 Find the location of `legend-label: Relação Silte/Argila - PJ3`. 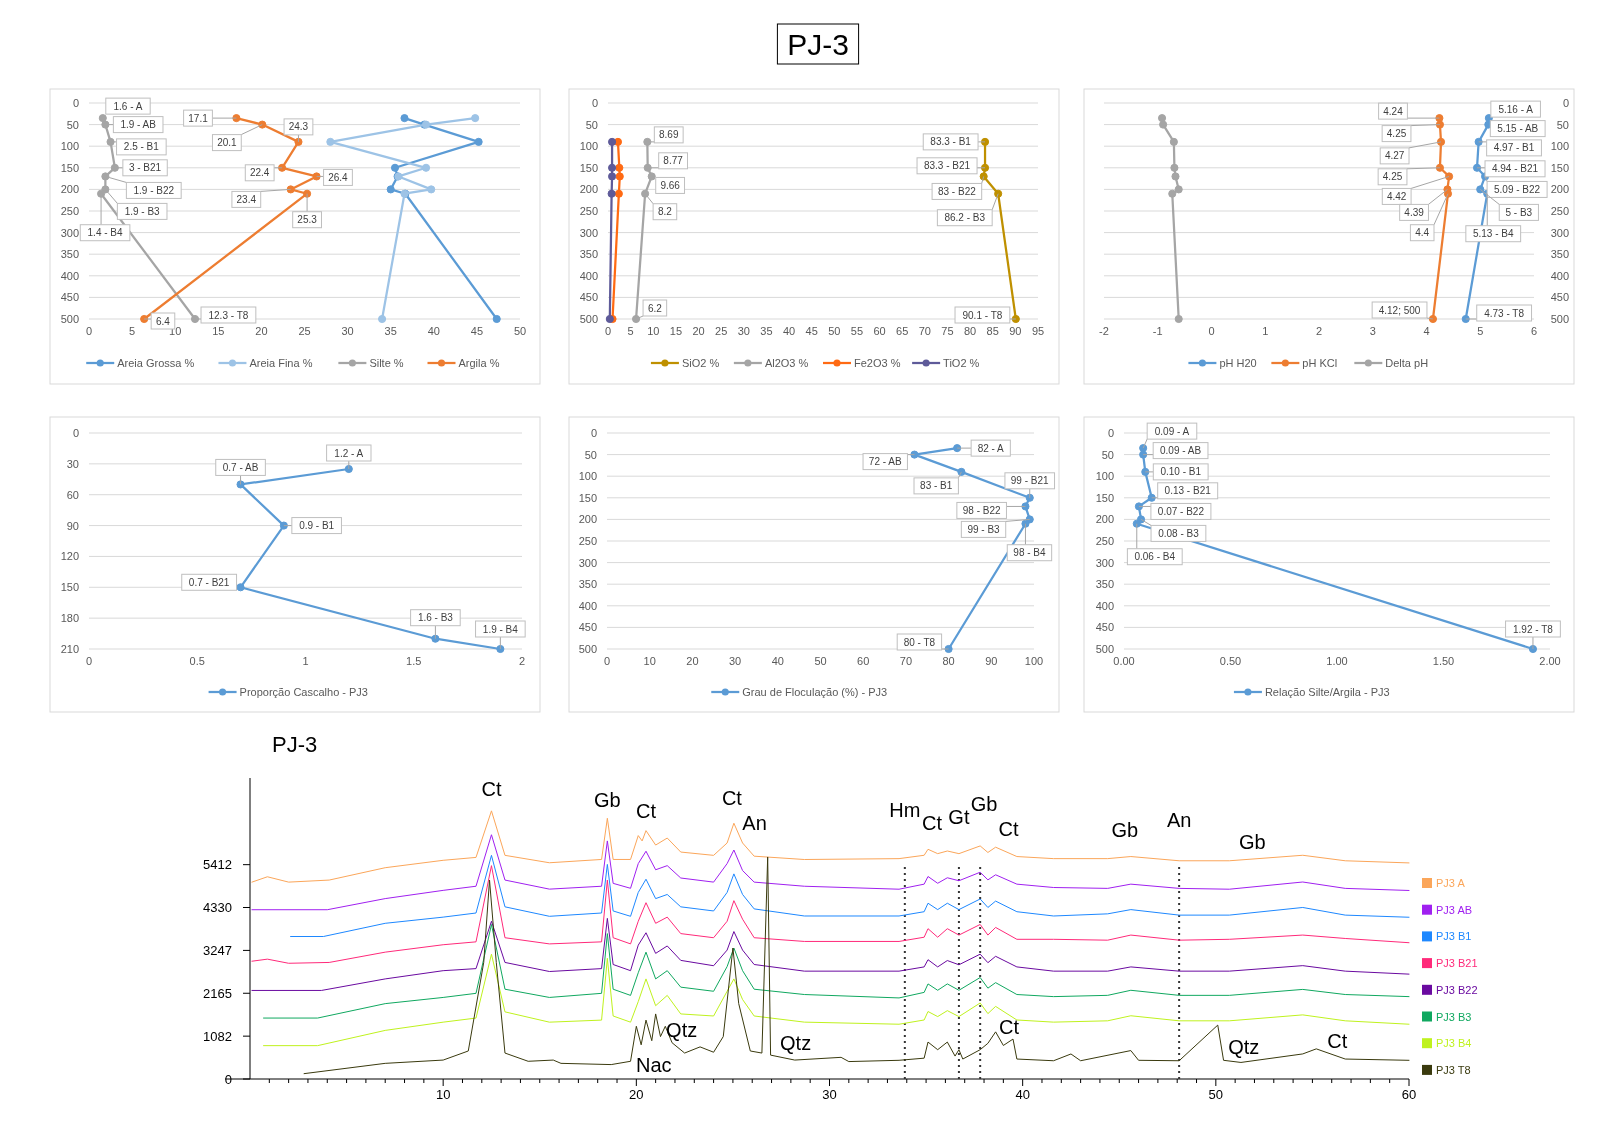

legend-label: Relação Silte/Argila - PJ3 is located at coordinates (1327, 692).